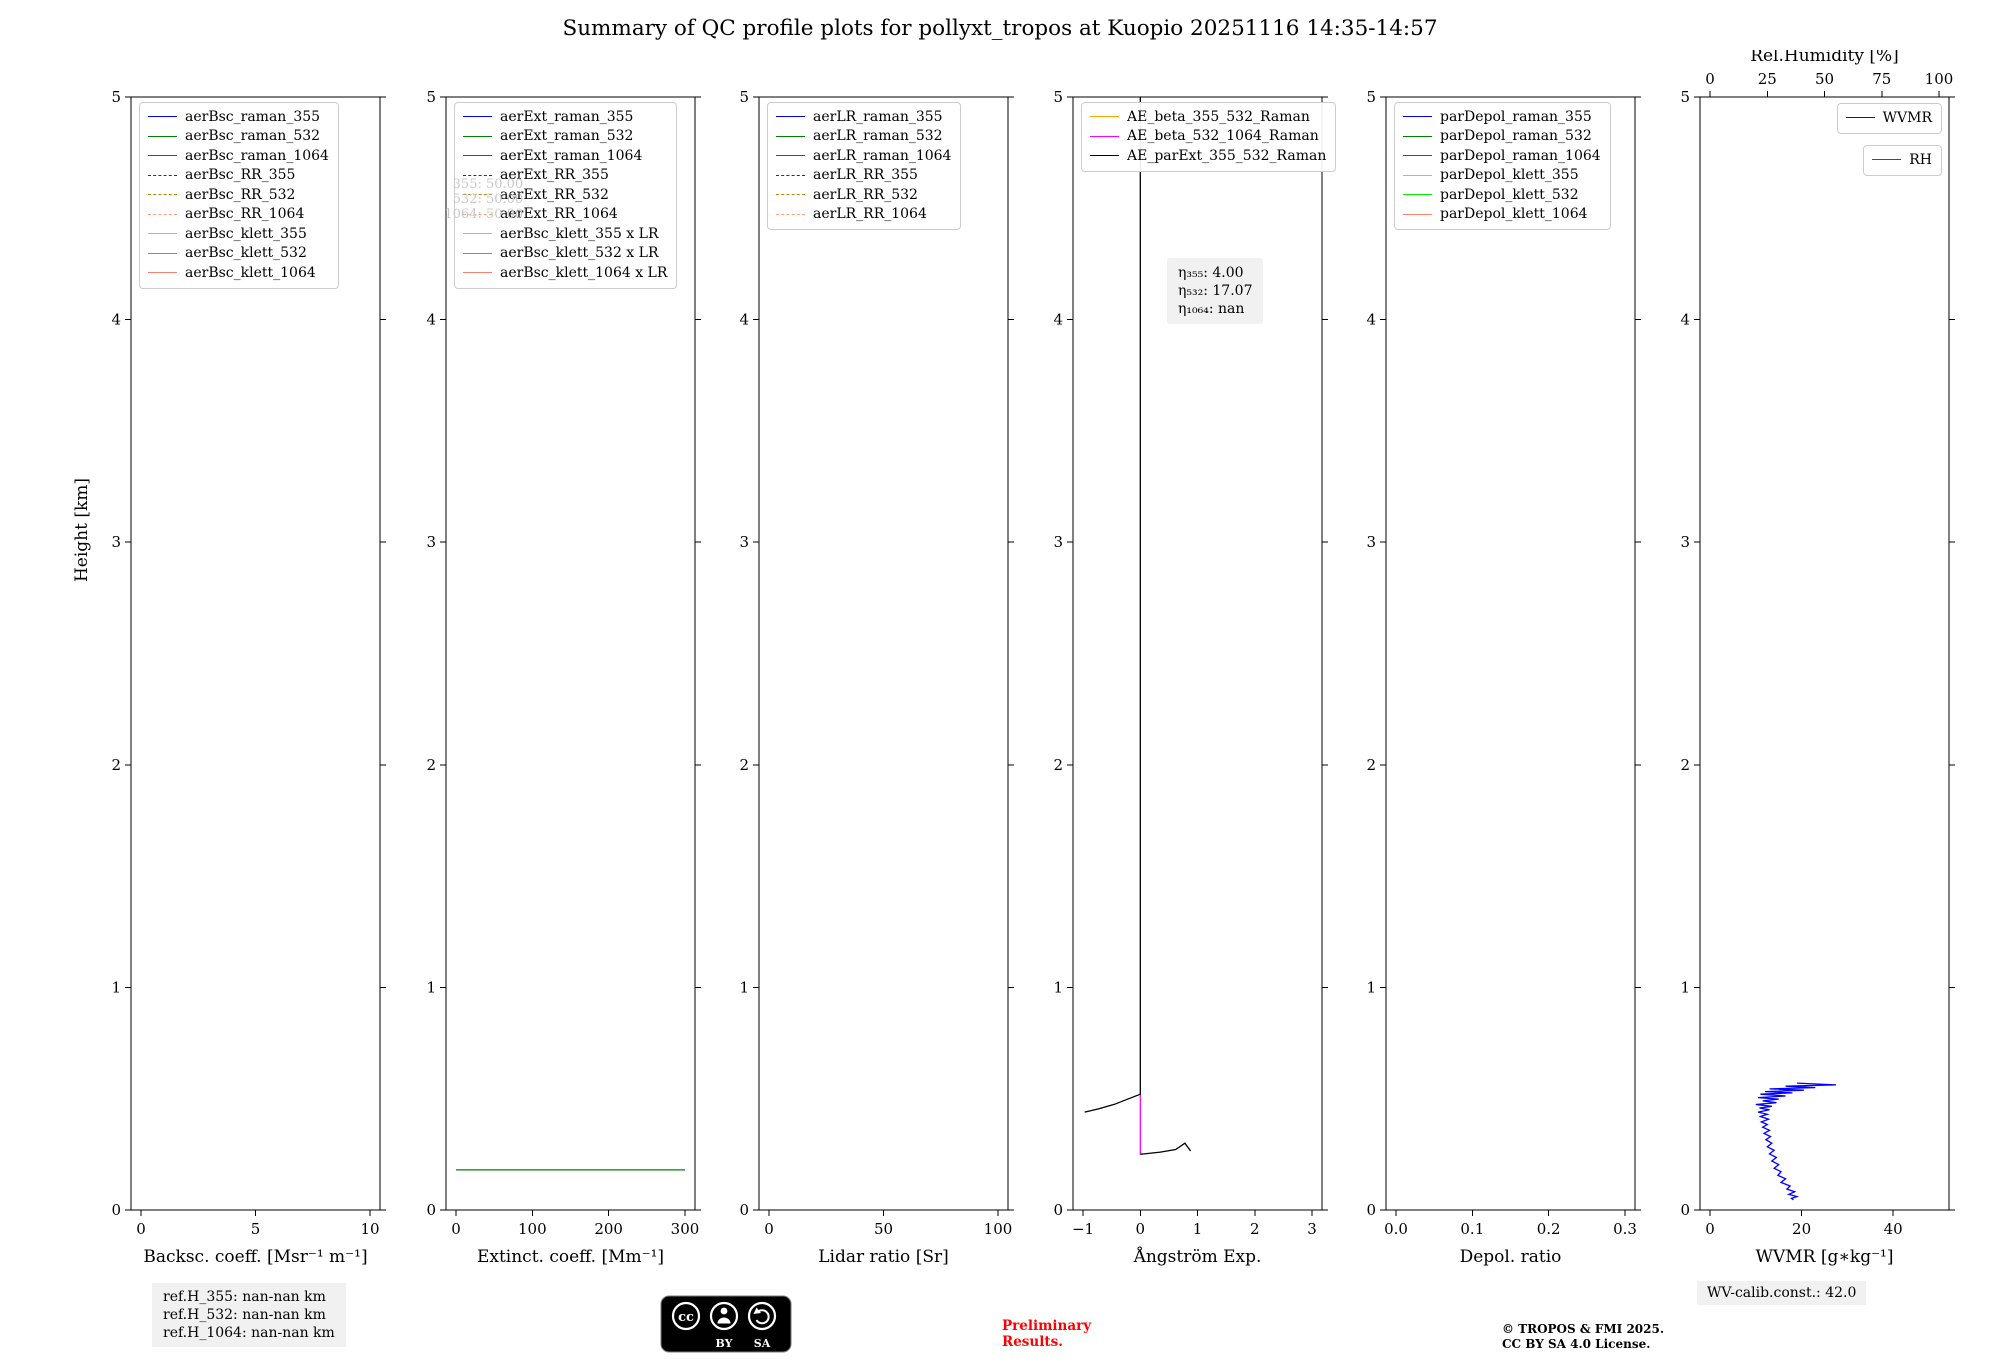  Describe the element at coordinates (565, 254) in the screenshot. I see `legend-entry: aerBsc_klett_532 x LR` at that location.